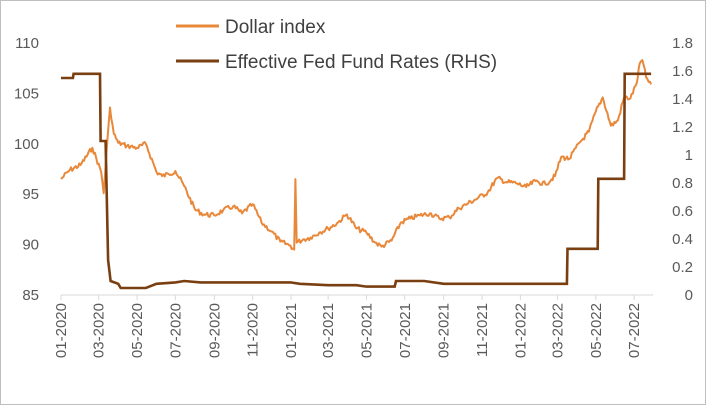 The height and width of the screenshot is (406, 706). Describe the element at coordinates (275, 27) in the screenshot. I see `legend-label-dollar-index: Dollar index` at that location.